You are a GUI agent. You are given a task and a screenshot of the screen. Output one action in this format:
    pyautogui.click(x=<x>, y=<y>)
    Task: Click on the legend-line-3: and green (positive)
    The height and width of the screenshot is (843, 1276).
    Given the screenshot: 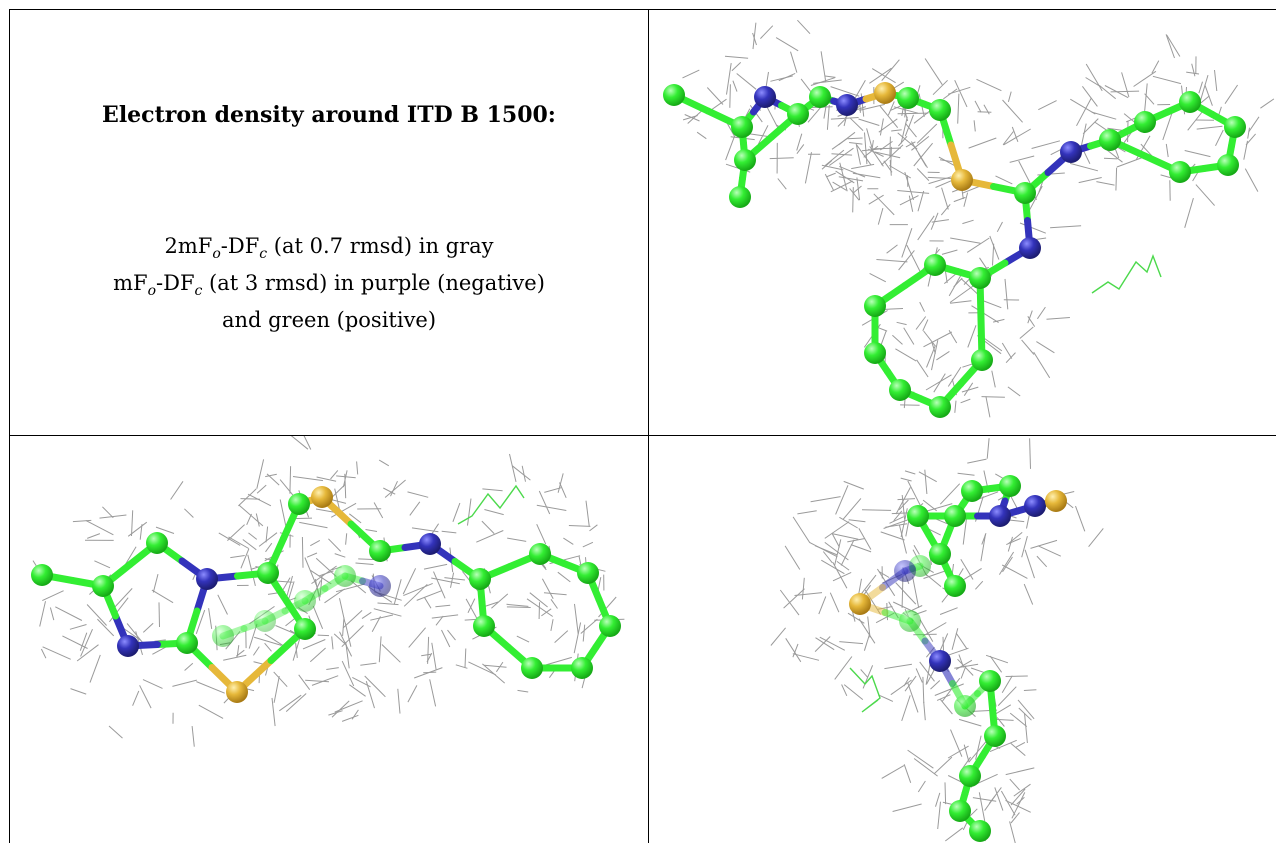 What is the action you would take?
    pyautogui.click(x=329, y=320)
    